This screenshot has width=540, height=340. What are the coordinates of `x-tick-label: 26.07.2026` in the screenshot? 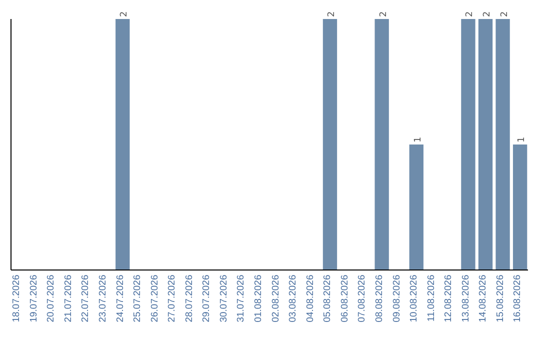 It's located at (154, 298).